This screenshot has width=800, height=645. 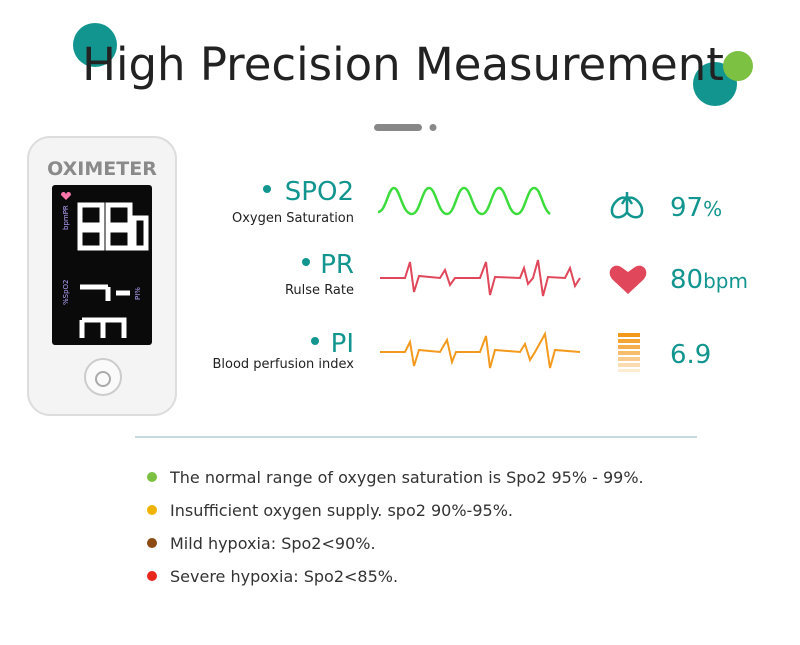 What do you see at coordinates (273, 543) in the screenshot?
I see `note-text: Mild hypoxia: Spo2<90%.` at bounding box center [273, 543].